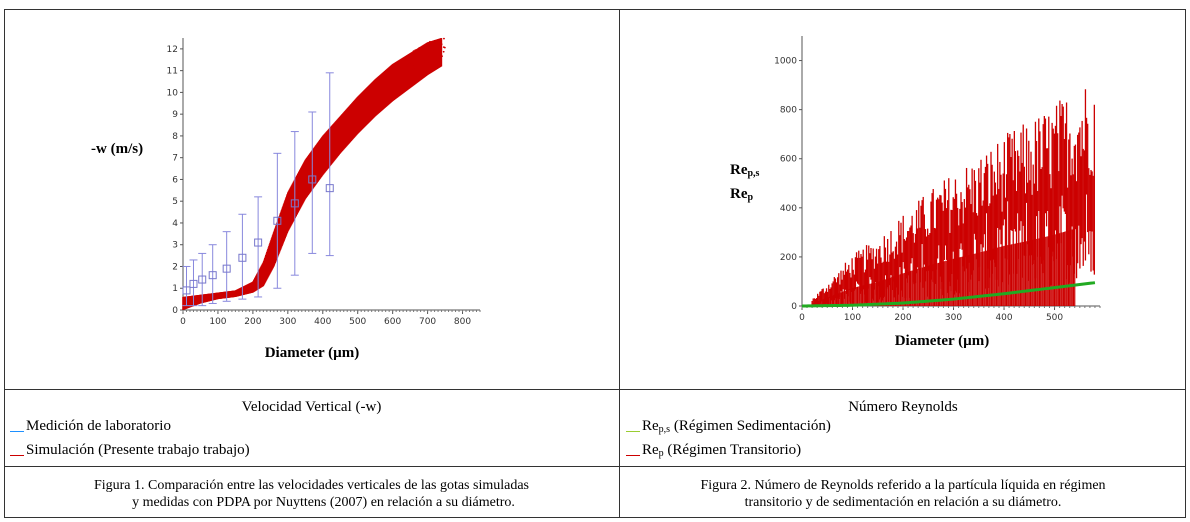 Image resolution: width=1190 pixels, height=522 pixels. I want to click on chart2-x-tick-label: 400, so click(1003, 316).